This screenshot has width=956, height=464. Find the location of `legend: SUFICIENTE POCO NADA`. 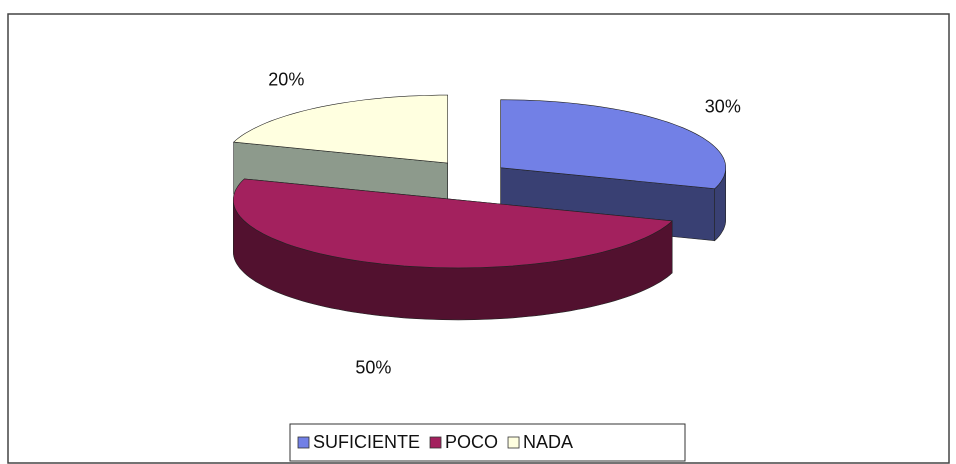

legend: SUFICIENTE POCO NADA is located at coordinates (435, 442).